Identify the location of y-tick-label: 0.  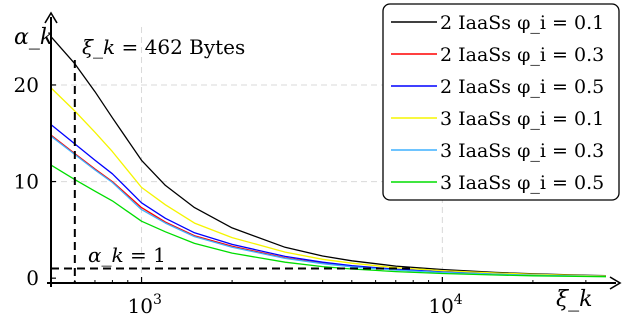
(32, 278).